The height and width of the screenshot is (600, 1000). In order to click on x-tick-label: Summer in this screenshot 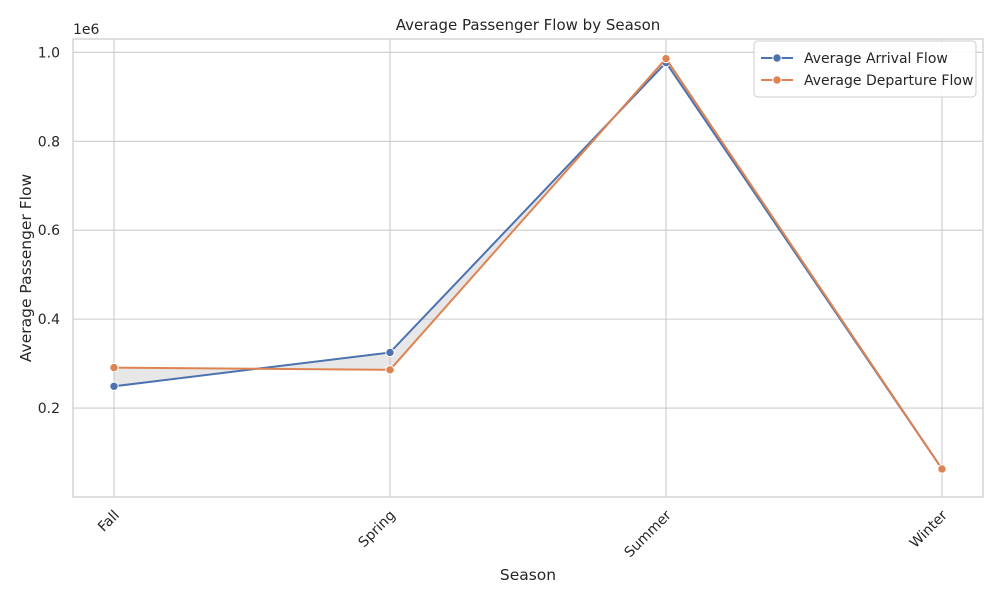, I will do `click(648, 533)`.